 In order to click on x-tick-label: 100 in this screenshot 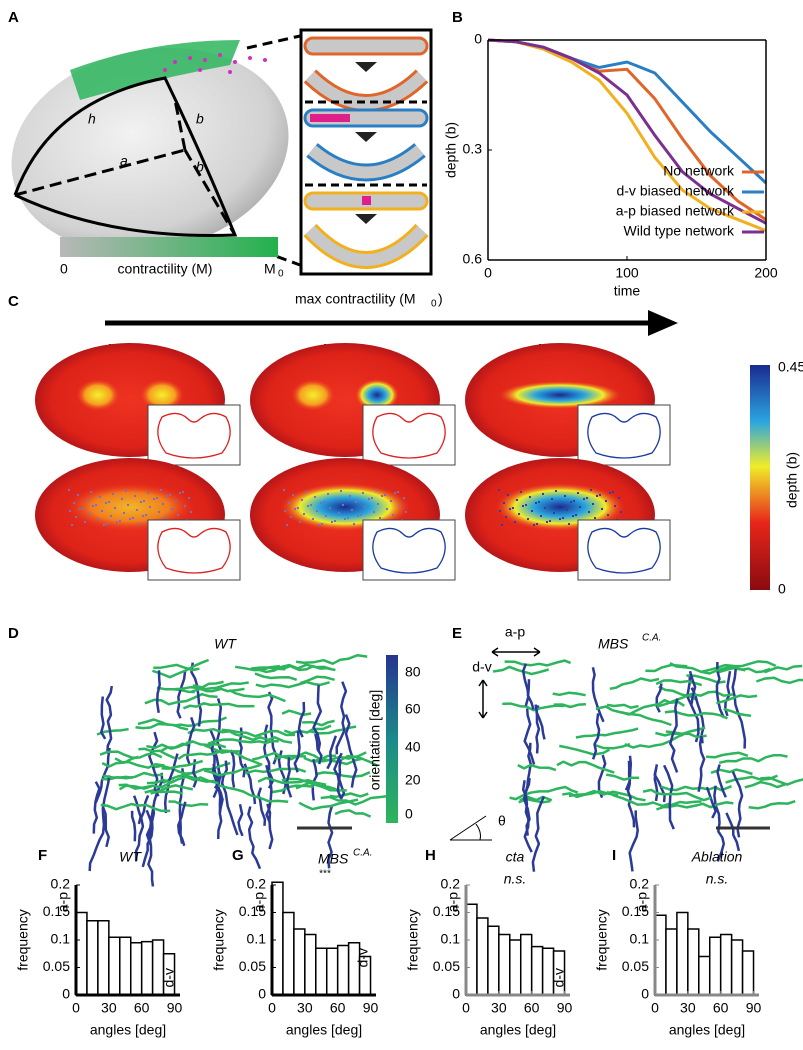, I will do `click(627, 273)`.